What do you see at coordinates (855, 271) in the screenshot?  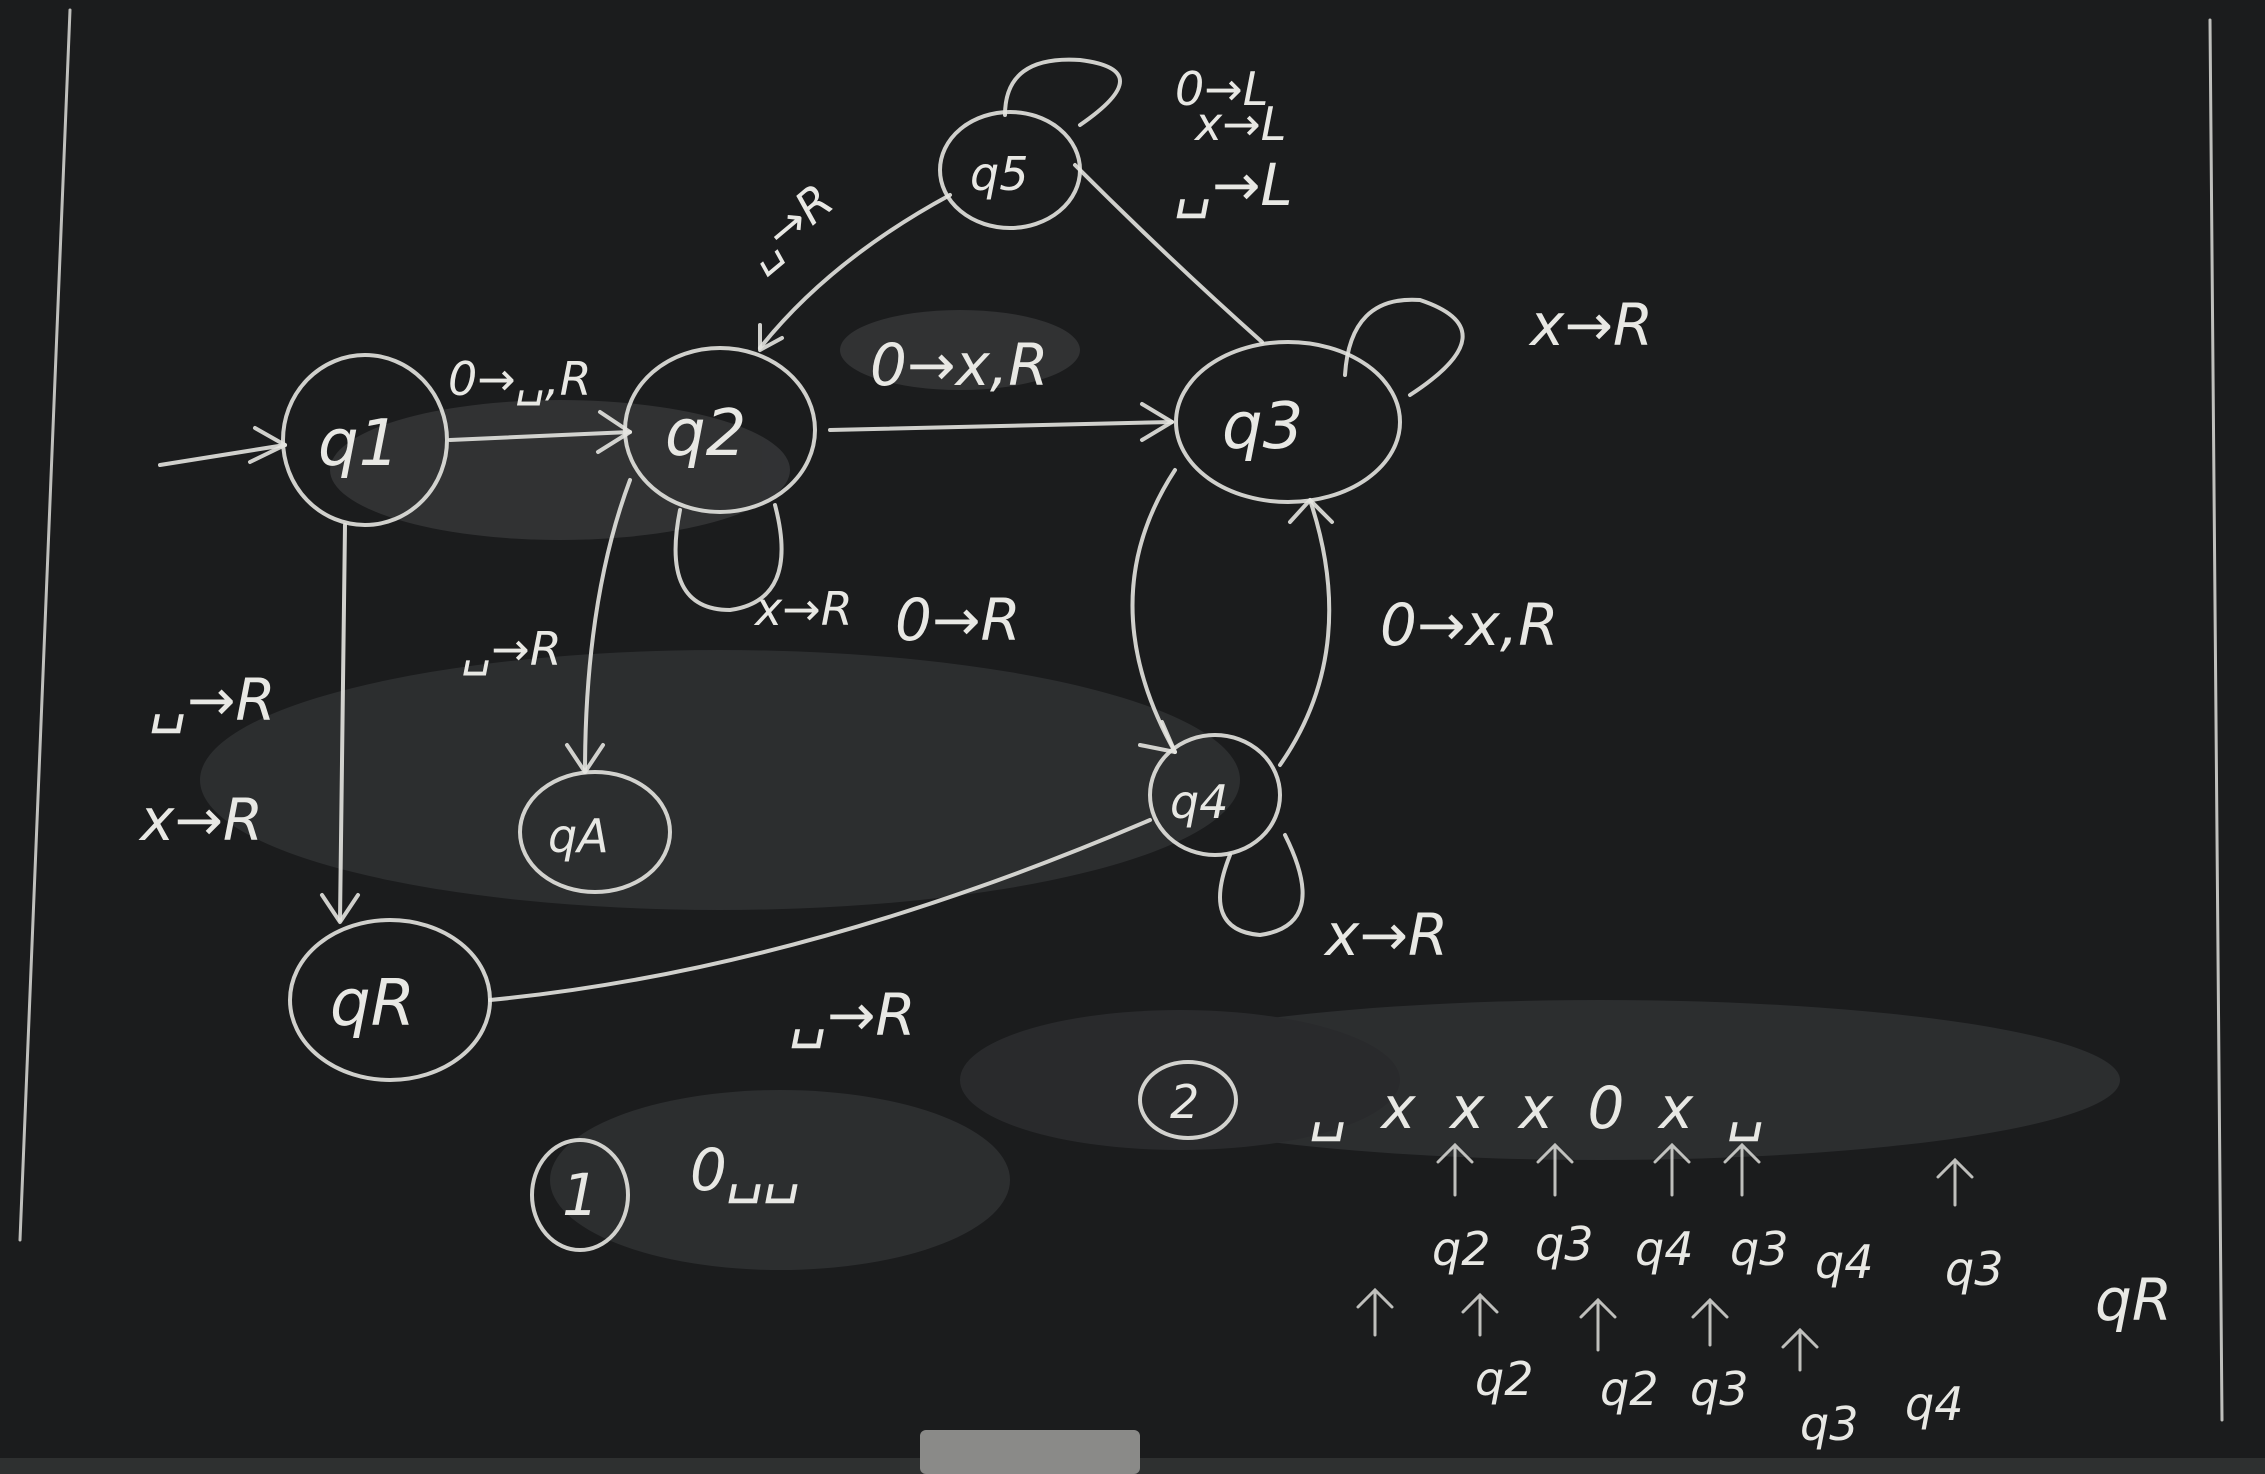 I see `edge-q5-q2` at bounding box center [855, 271].